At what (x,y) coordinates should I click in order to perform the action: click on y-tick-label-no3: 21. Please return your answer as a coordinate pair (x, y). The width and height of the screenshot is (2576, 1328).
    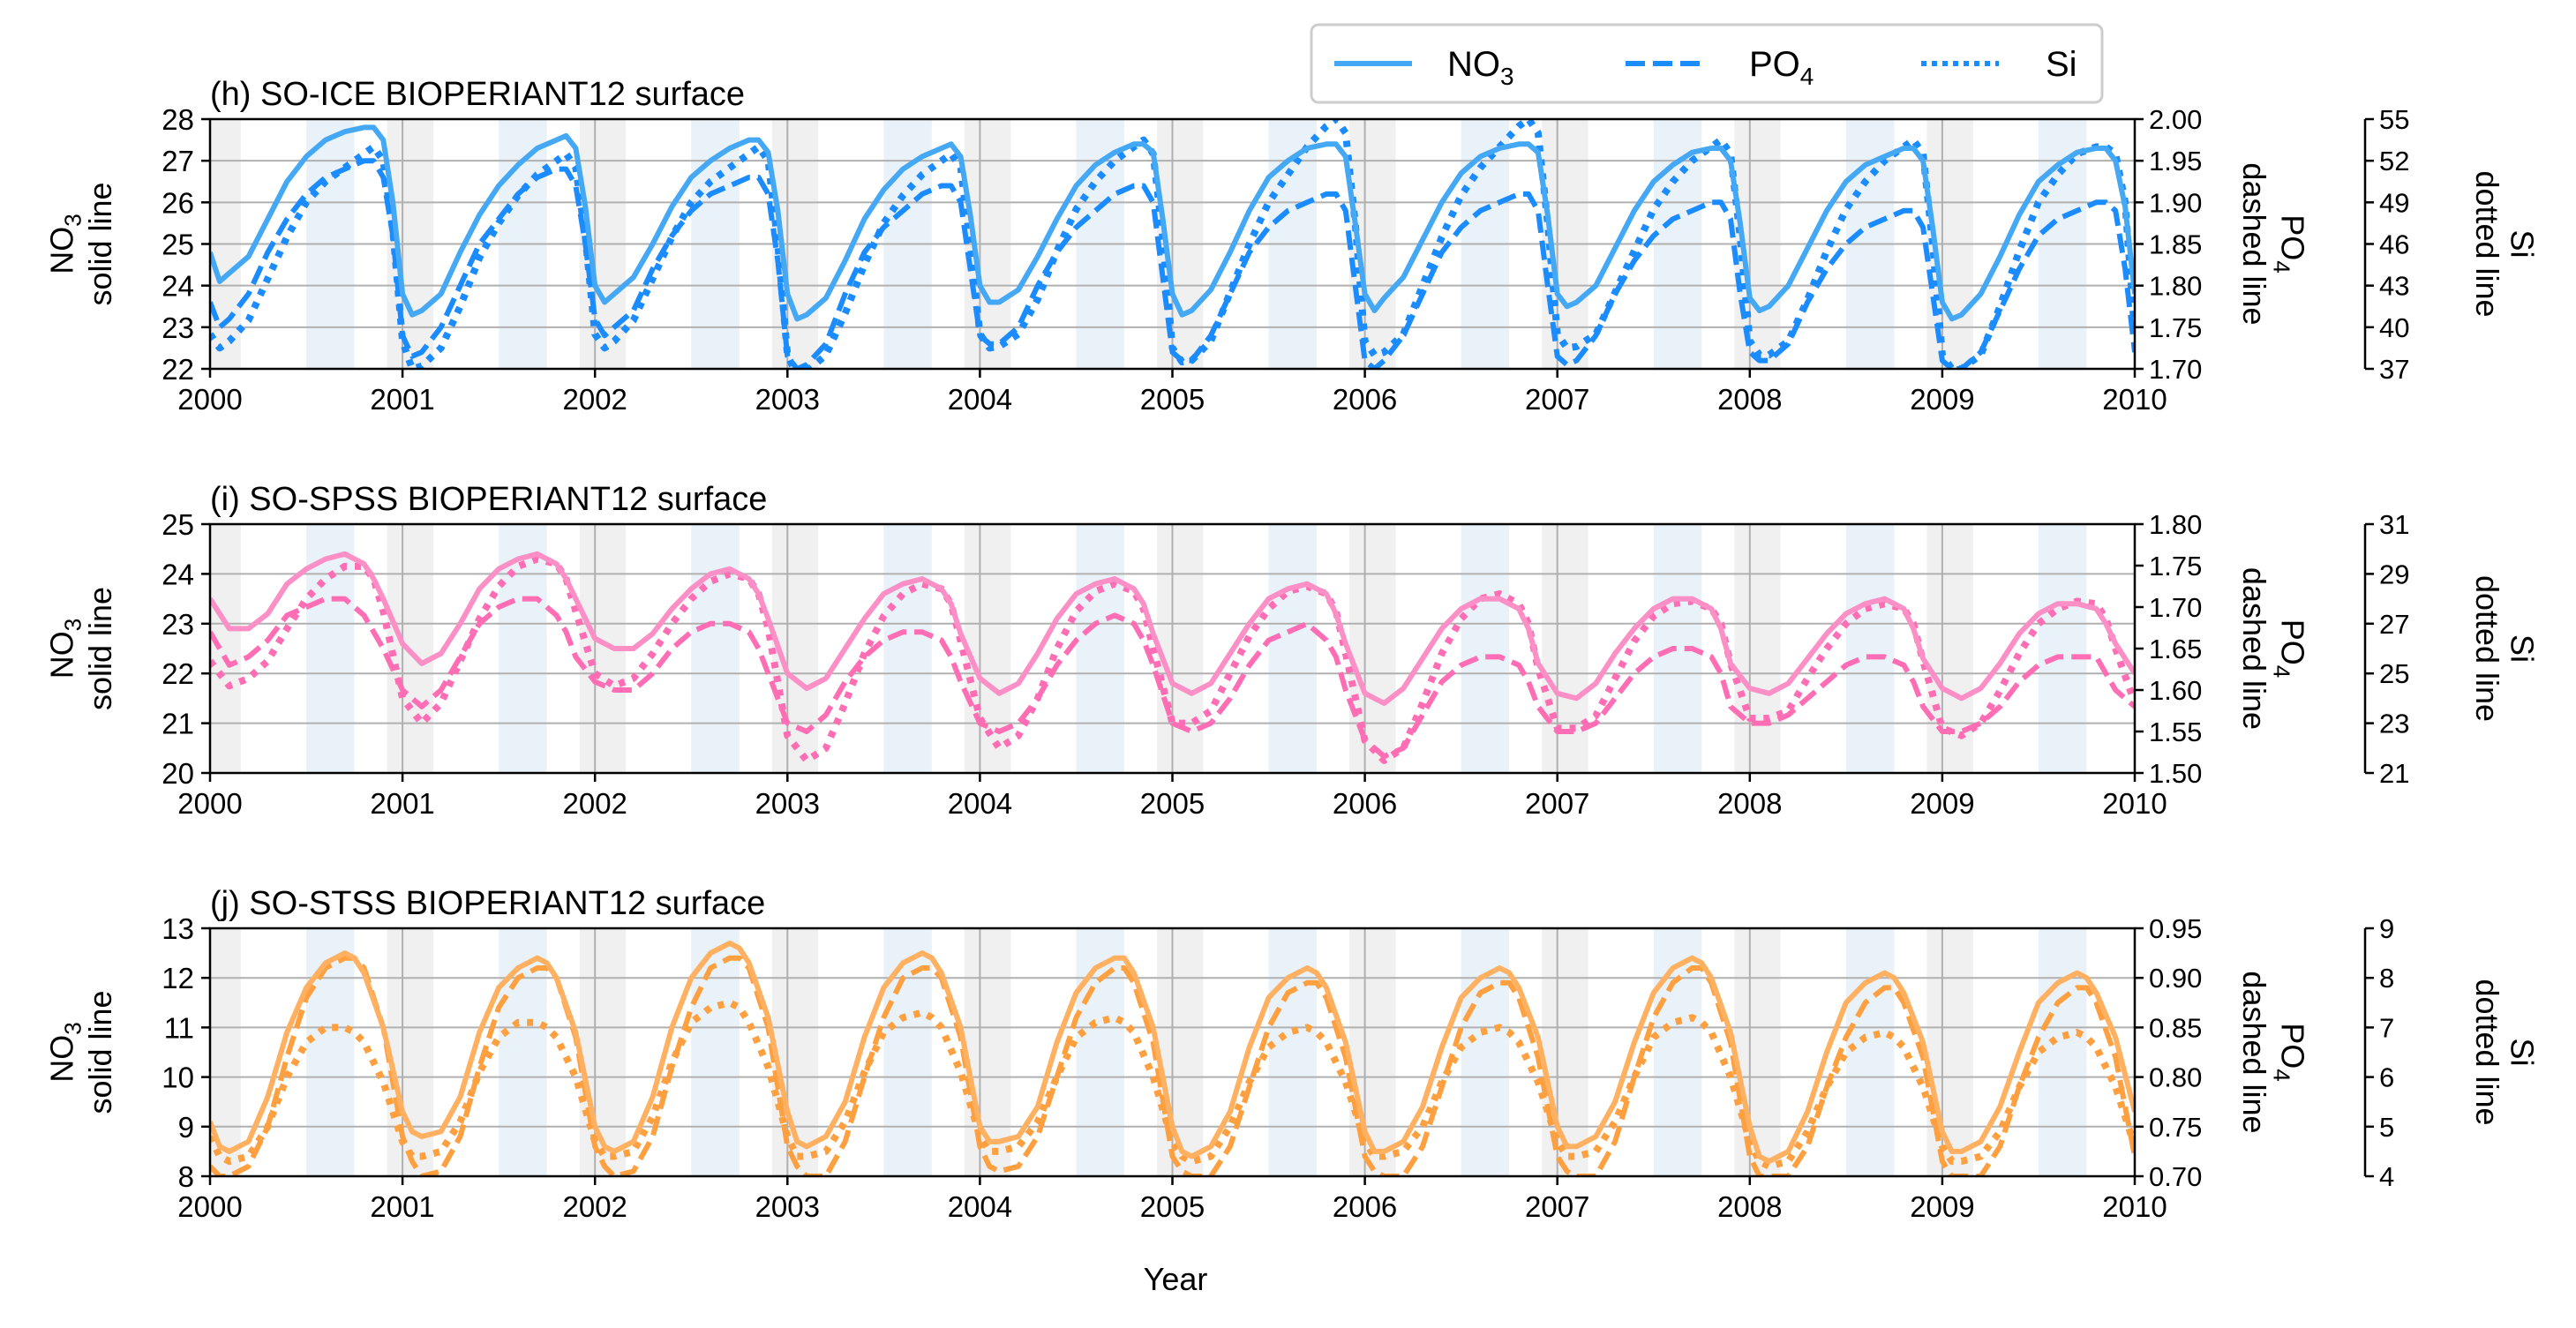
    Looking at the image, I should click on (177, 724).